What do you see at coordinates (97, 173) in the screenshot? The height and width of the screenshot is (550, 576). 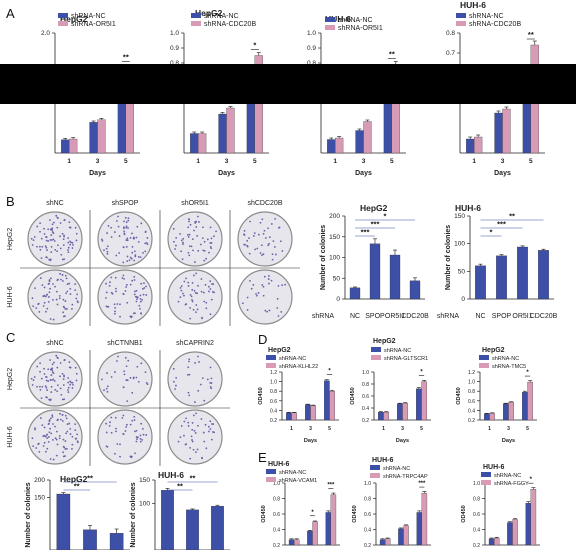 I see `x-axis-label: Days` at bounding box center [97, 173].